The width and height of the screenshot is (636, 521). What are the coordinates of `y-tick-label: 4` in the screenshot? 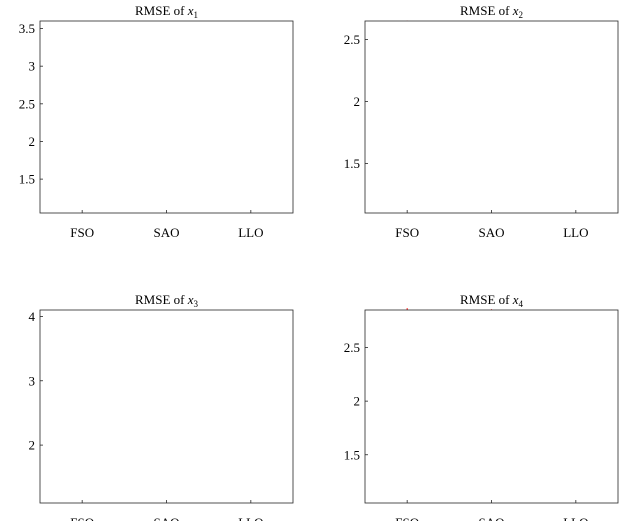 It's located at (32, 316).